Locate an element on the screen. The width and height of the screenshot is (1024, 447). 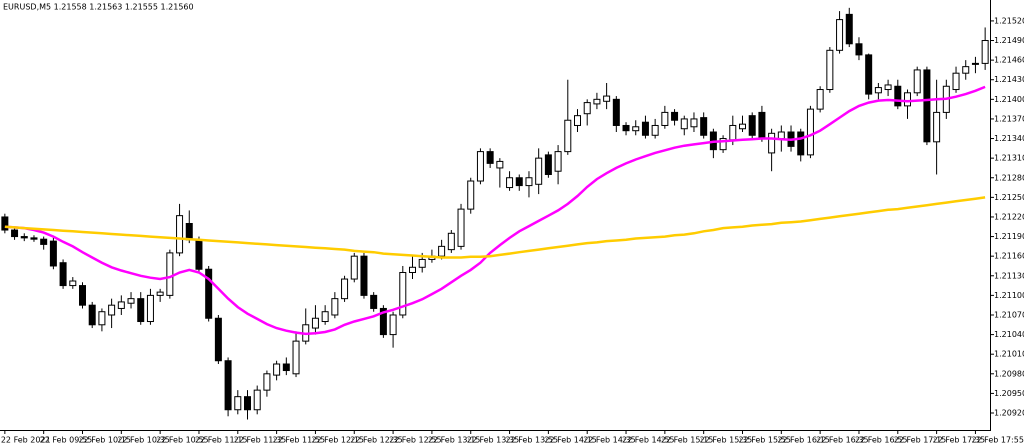
y-tick-label: 1.21430 is located at coordinates (1009, 79).